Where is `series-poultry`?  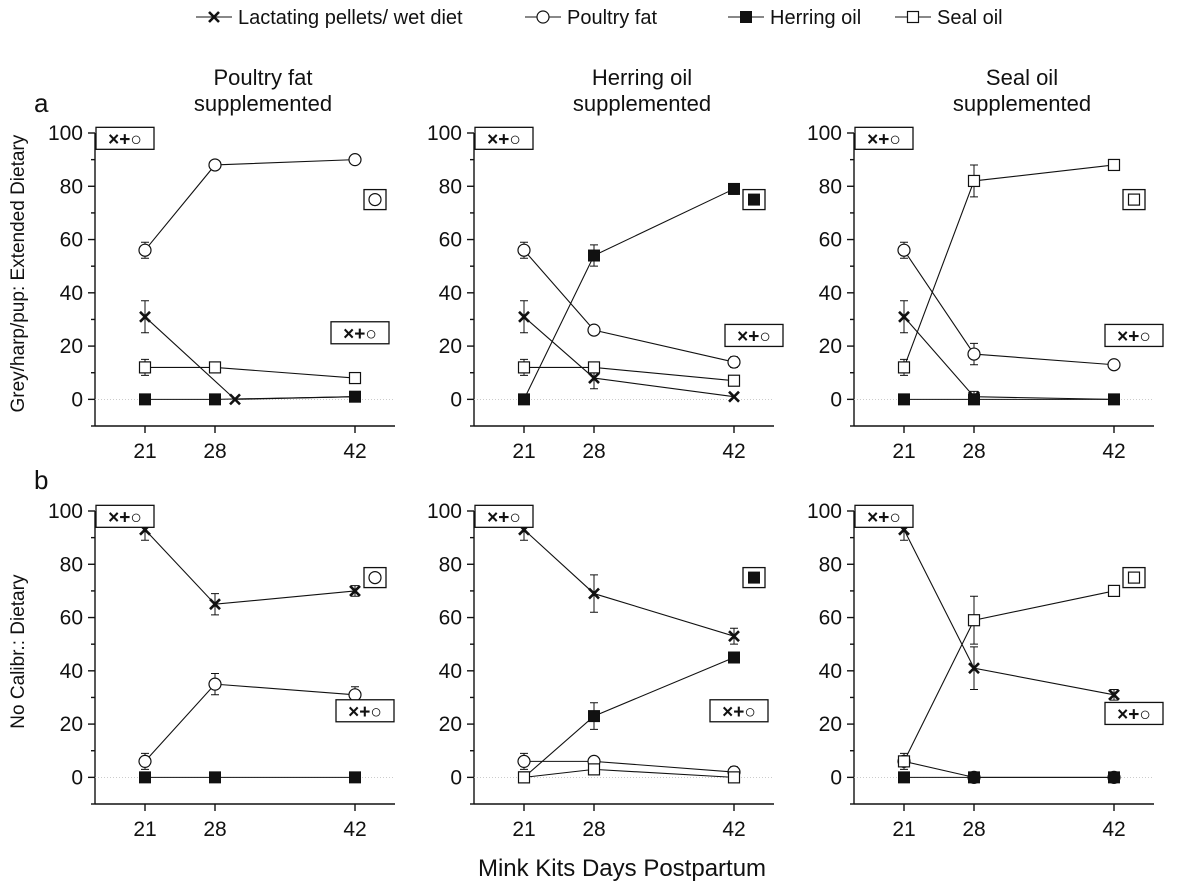 series-poultry is located at coordinates (1009, 306).